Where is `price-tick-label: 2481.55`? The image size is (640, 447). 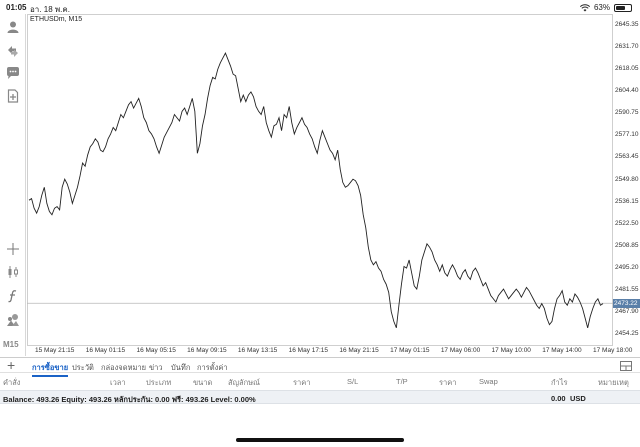
price-tick-label: 2481.55 is located at coordinates (627, 289).